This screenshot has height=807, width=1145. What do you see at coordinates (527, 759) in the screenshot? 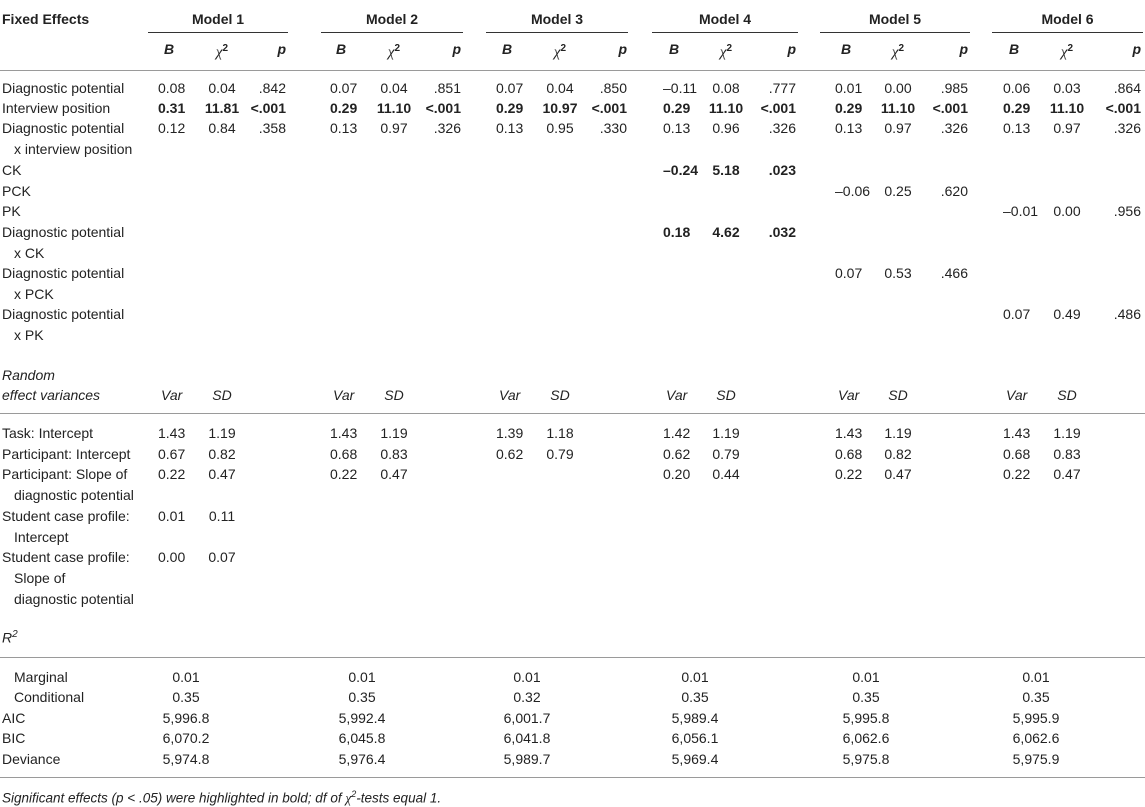
I see `fit-value: 5,989.7` at bounding box center [527, 759].